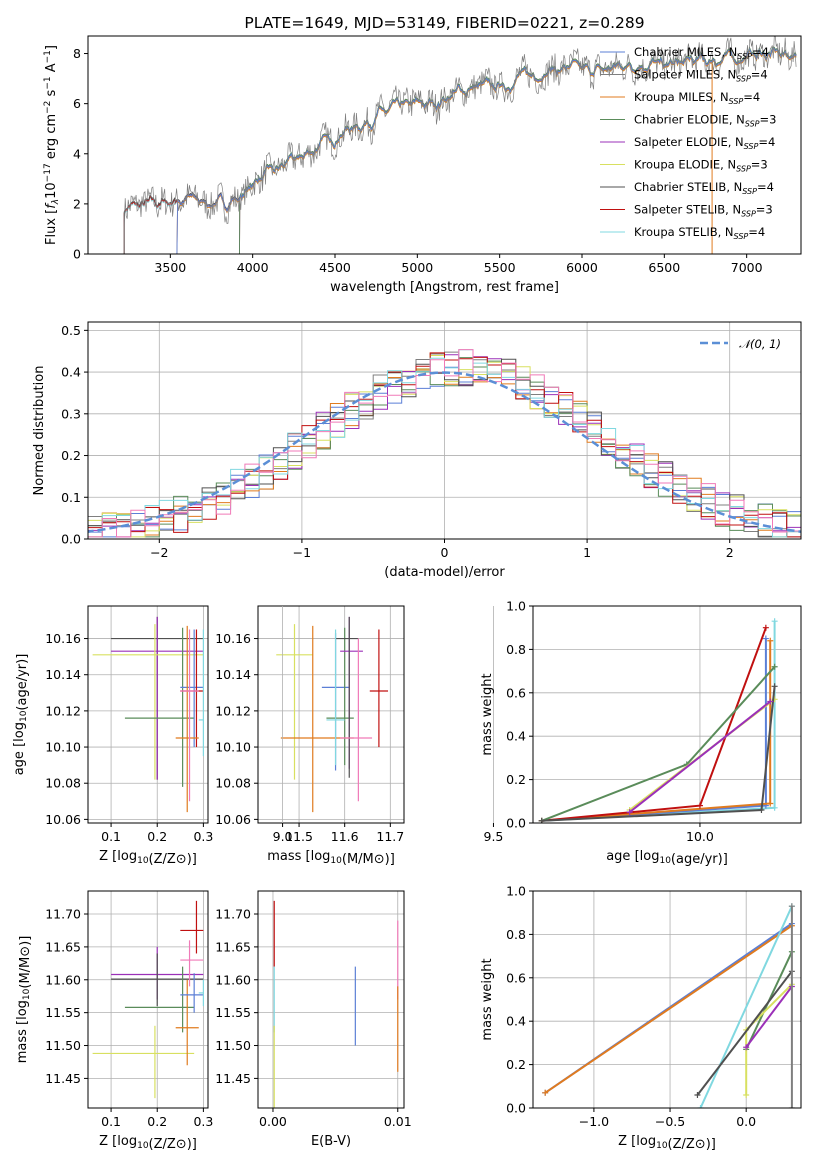 This screenshot has height=1170, width=819. What do you see at coordinates (233, 710) in the screenshot?
I see `y-tick-label: 10.12` at bounding box center [233, 710].